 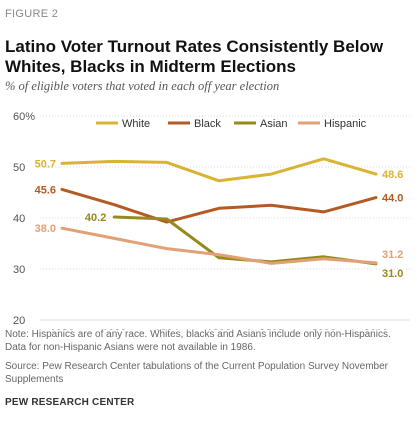 I want to click on y-tick-label: 50, so click(x=19, y=168).